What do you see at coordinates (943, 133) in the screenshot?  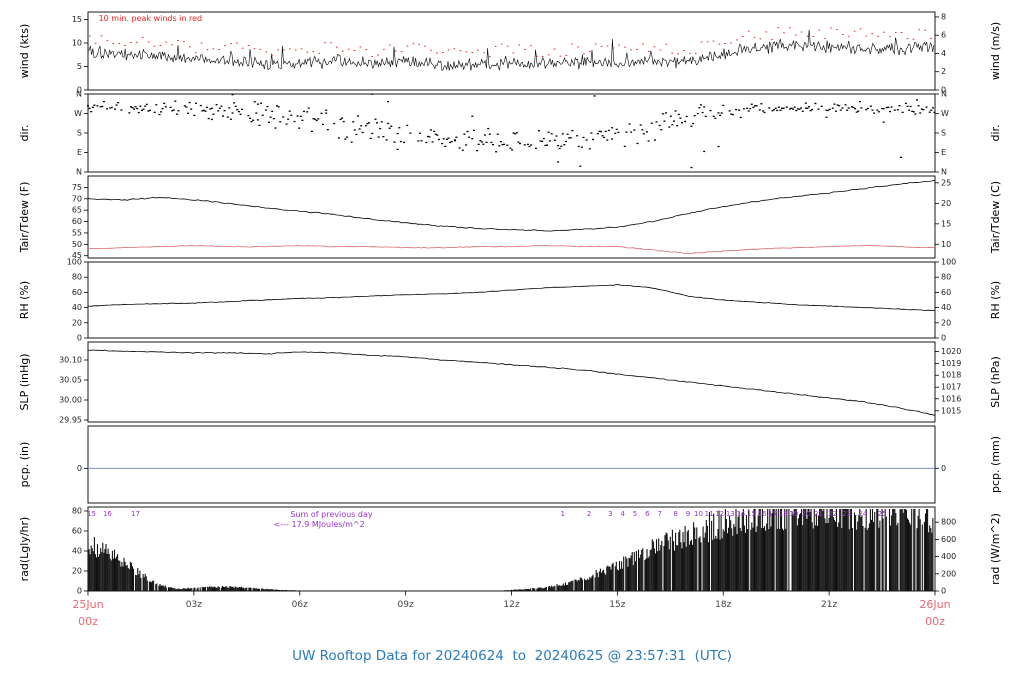 I see `svg-text: S` at bounding box center [943, 133].